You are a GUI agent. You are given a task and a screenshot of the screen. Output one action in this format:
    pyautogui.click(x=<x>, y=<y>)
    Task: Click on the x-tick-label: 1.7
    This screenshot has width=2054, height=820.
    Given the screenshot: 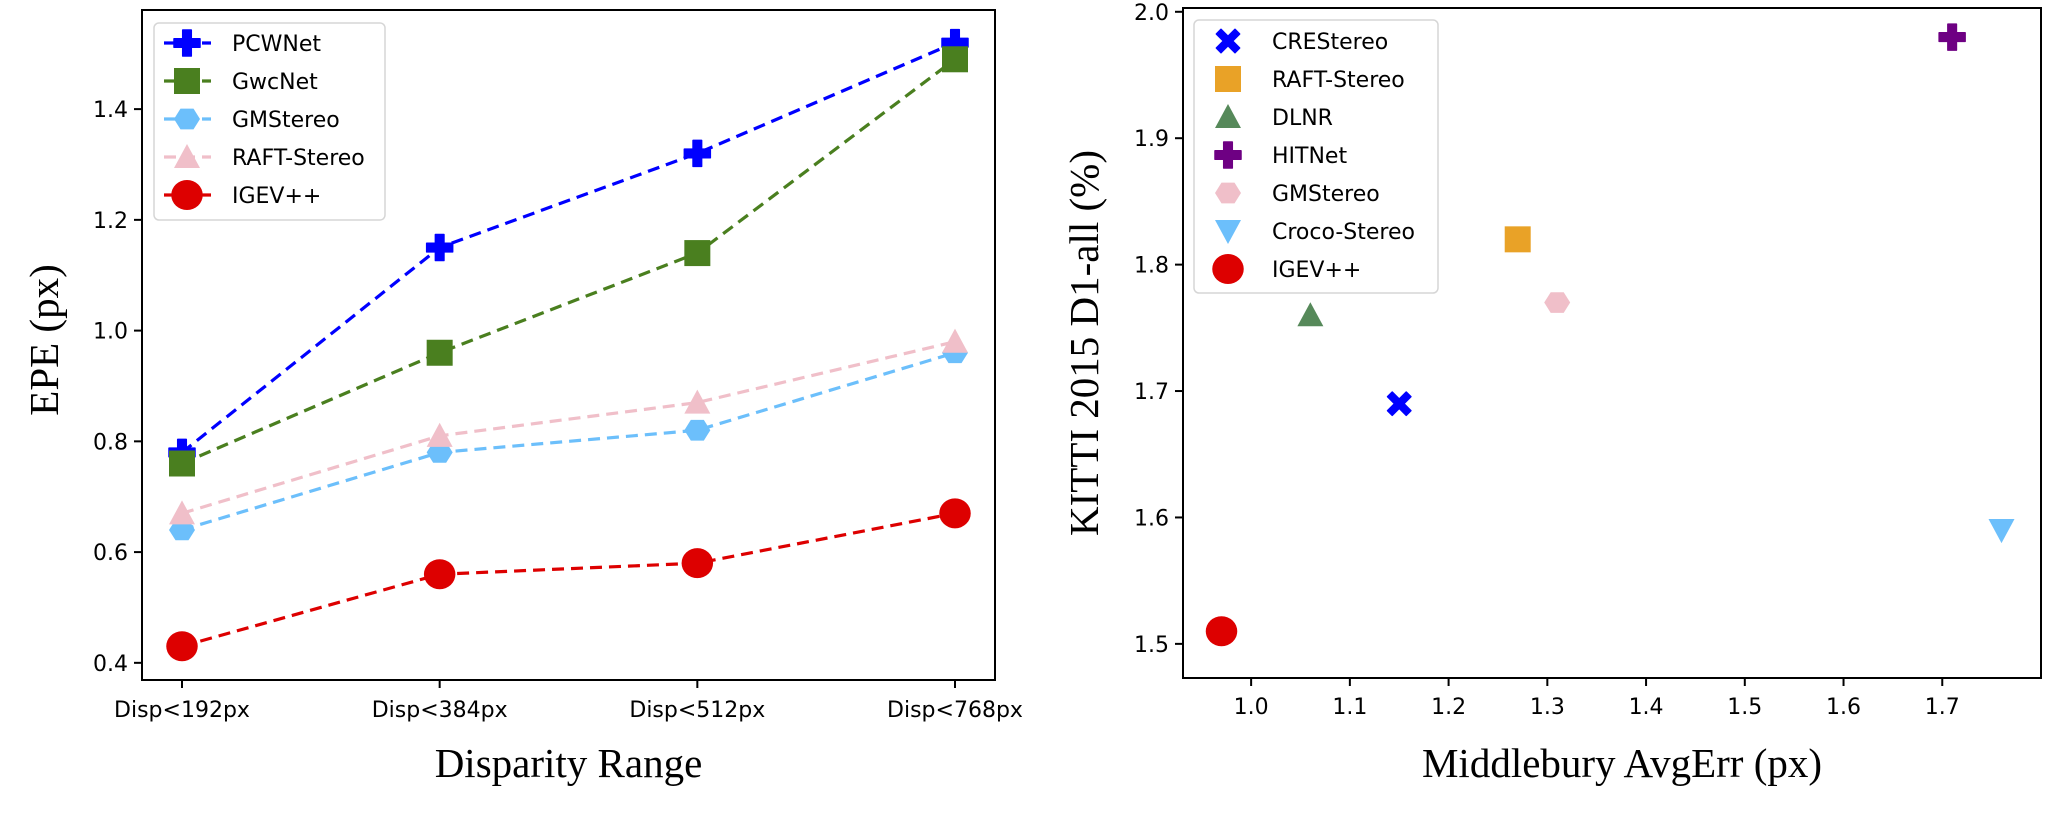 What is the action you would take?
    pyautogui.click(x=1942, y=707)
    